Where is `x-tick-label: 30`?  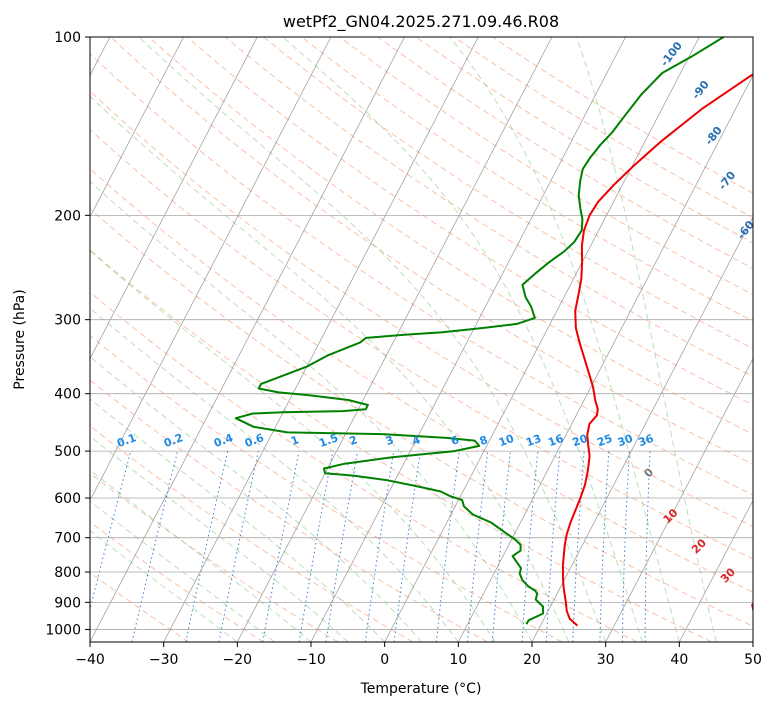
x-tick-label: 30 is located at coordinates (606, 660).